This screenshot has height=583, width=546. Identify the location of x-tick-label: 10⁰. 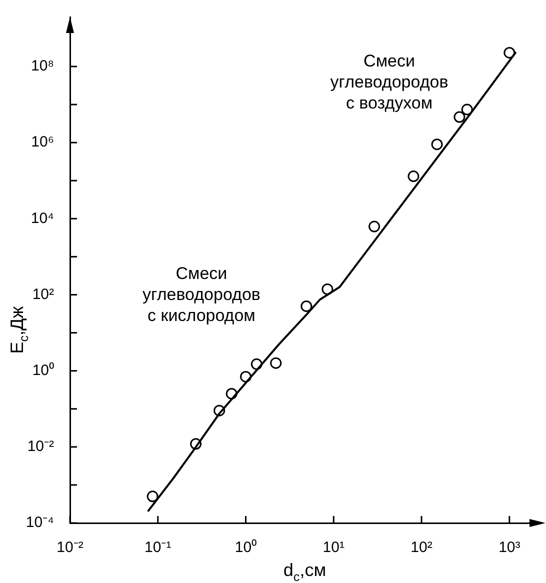
(245, 547).